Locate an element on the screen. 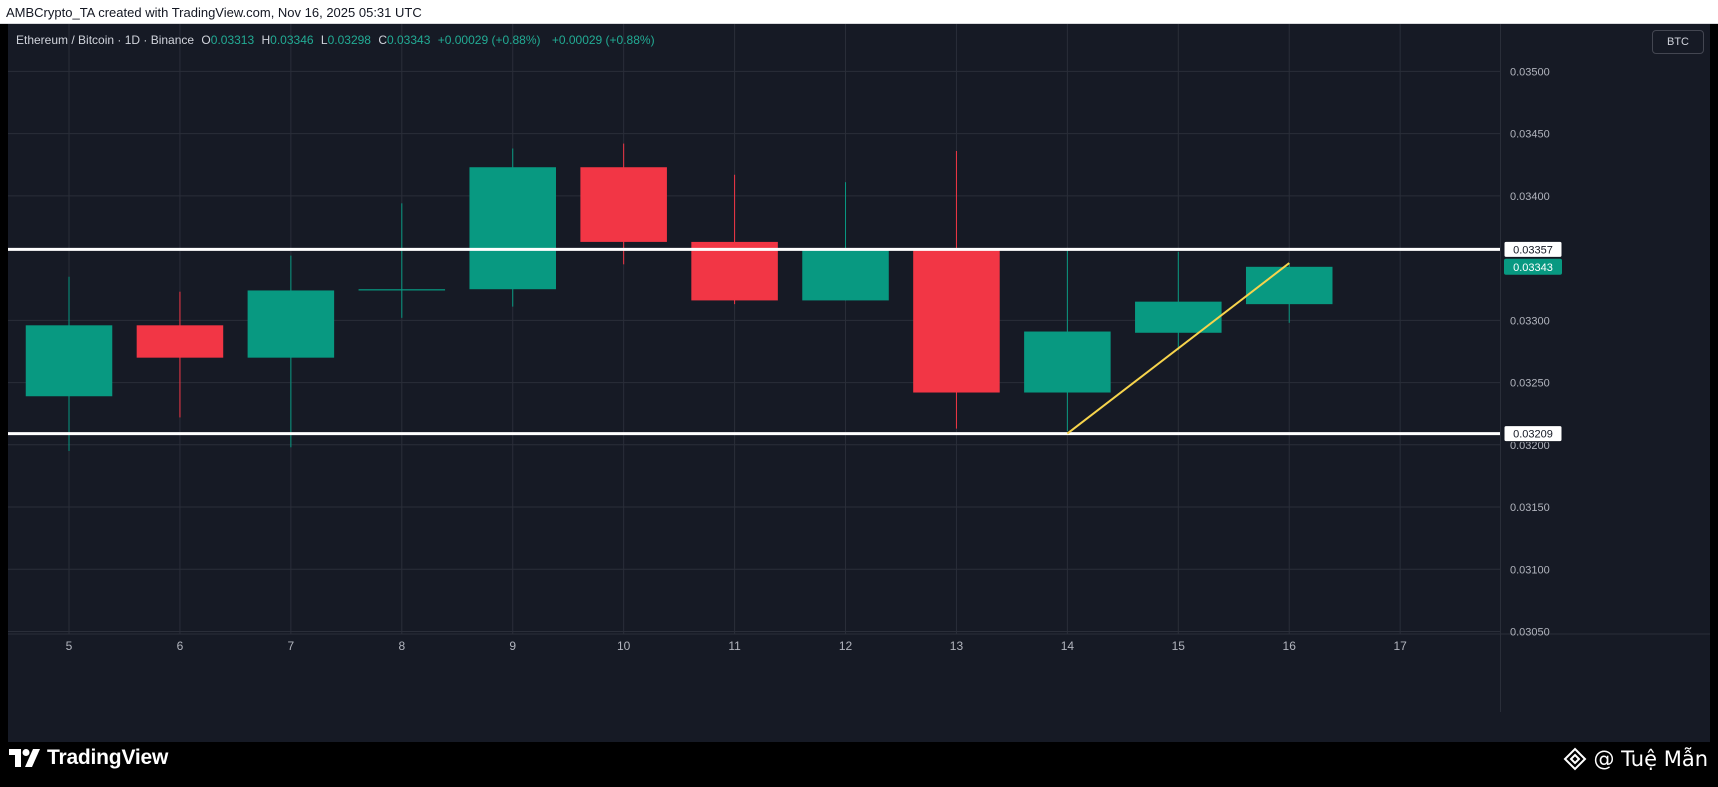  x-tick-label: 7 is located at coordinates (291, 646).